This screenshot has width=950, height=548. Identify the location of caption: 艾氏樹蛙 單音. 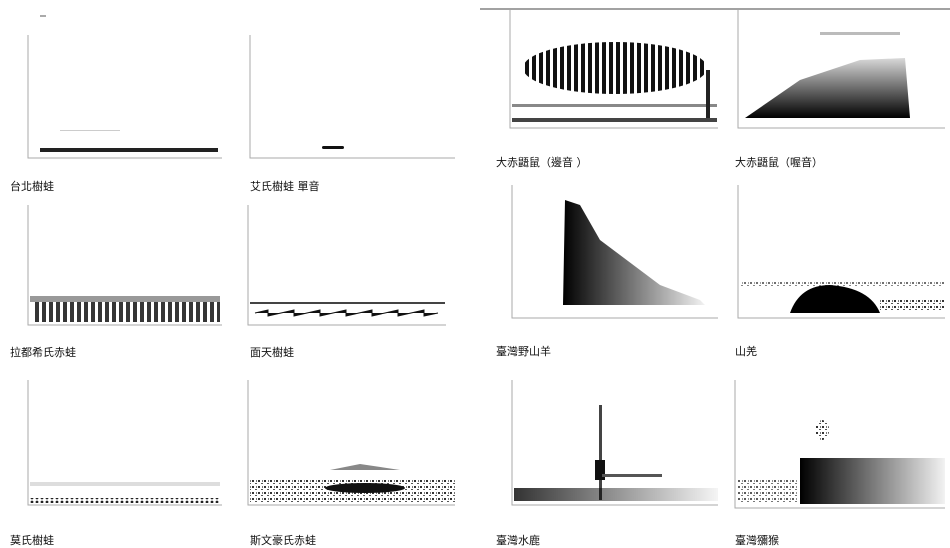
(285, 186).